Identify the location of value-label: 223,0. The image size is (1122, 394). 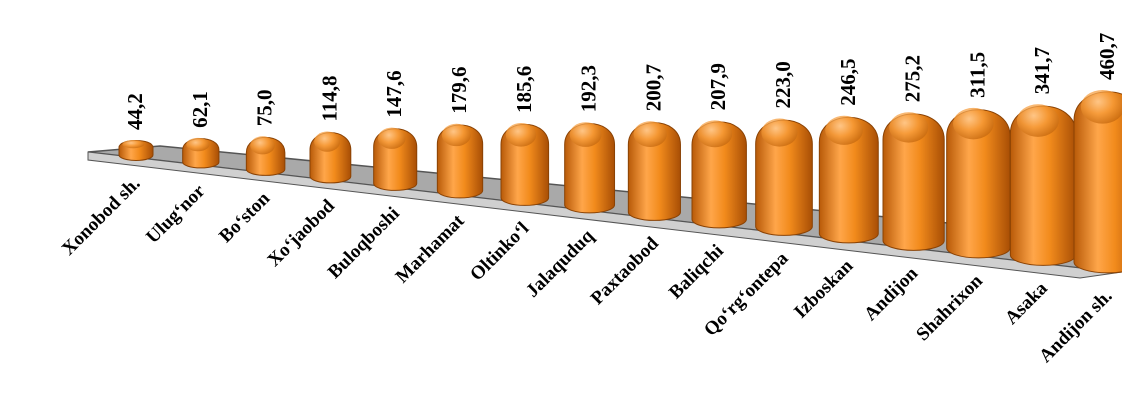
(783, 84).